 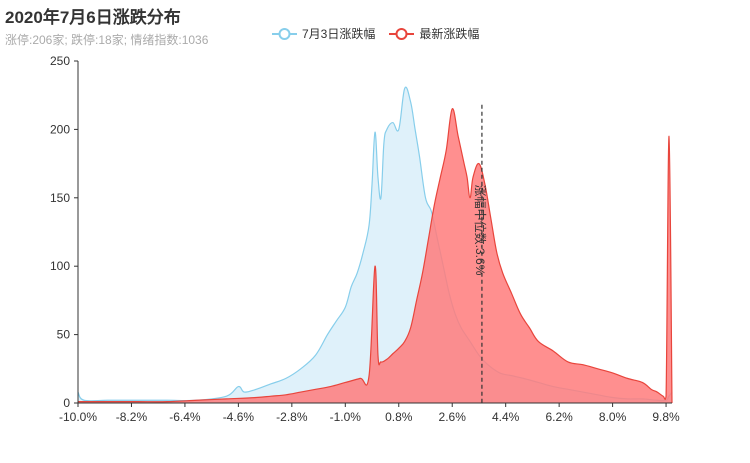 What do you see at coordinates (449, 34) in the screenshot?
I see `legend-label-latest: 最新涨跌幅` at bounding box center [449, 34].